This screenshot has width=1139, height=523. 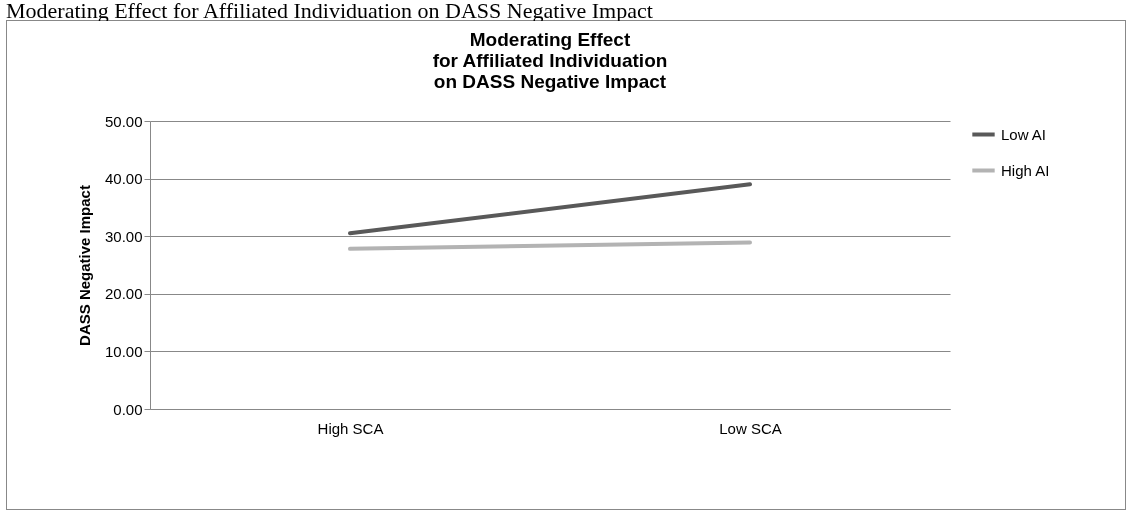 What do you see at coordinates (123, 236) in the screenshot?
I see `y-tick-label: 30.00` at bounding box center [123, 236].